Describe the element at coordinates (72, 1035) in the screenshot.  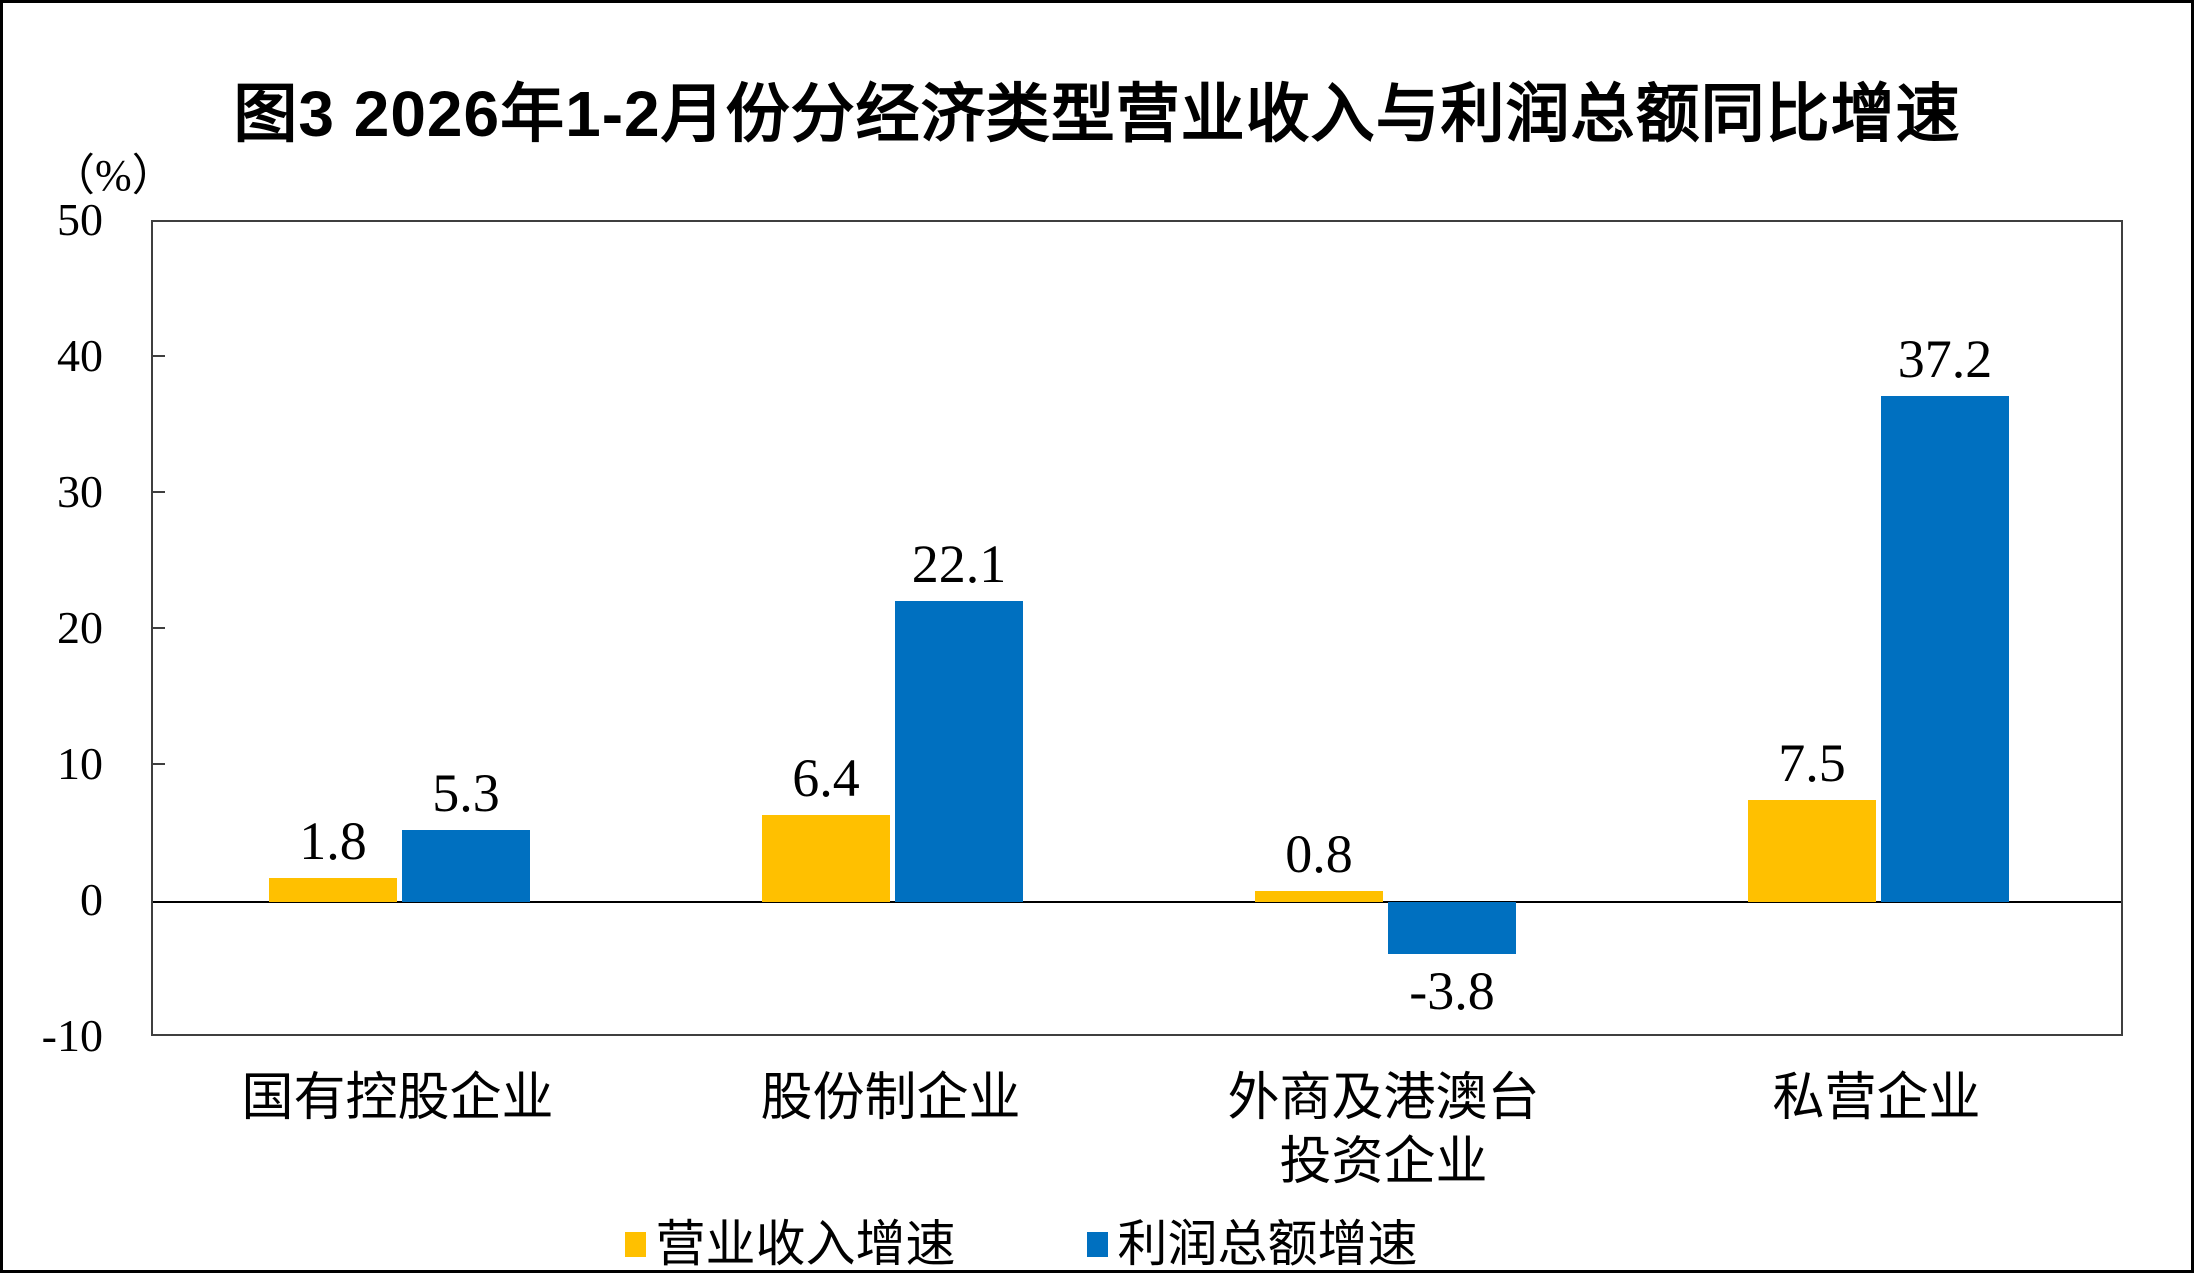
I see `y-tick-label: -10` at that location.